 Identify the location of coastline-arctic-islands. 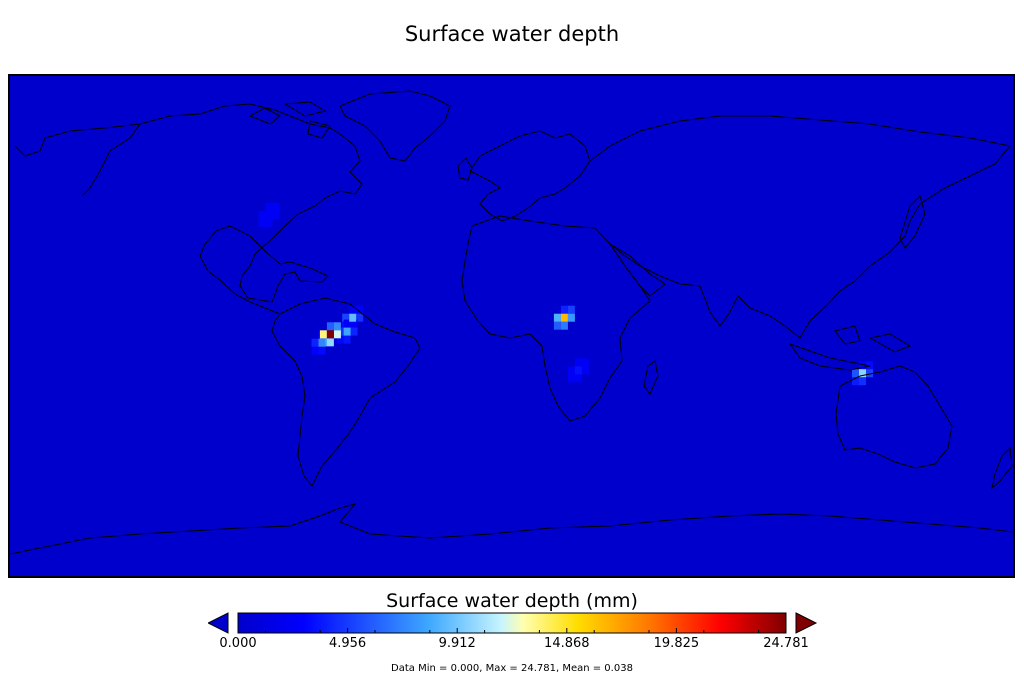
(289, 120).